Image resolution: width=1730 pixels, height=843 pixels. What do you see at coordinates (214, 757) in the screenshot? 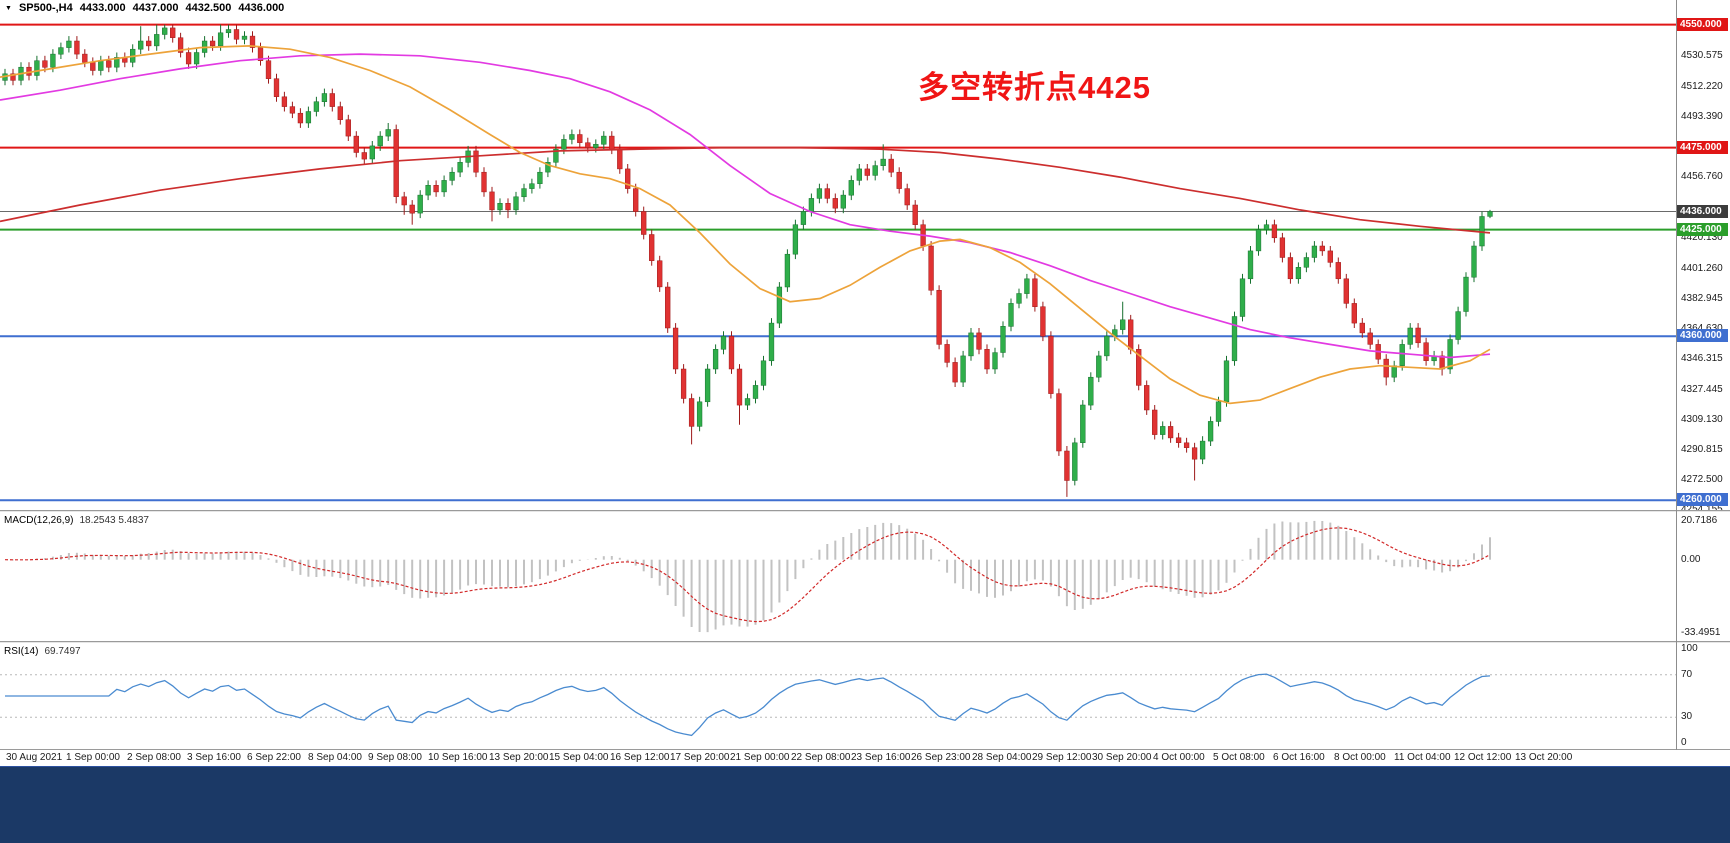
I see `time-axis-label: 3 Sep 16:00` at bounding box center [214, 757].